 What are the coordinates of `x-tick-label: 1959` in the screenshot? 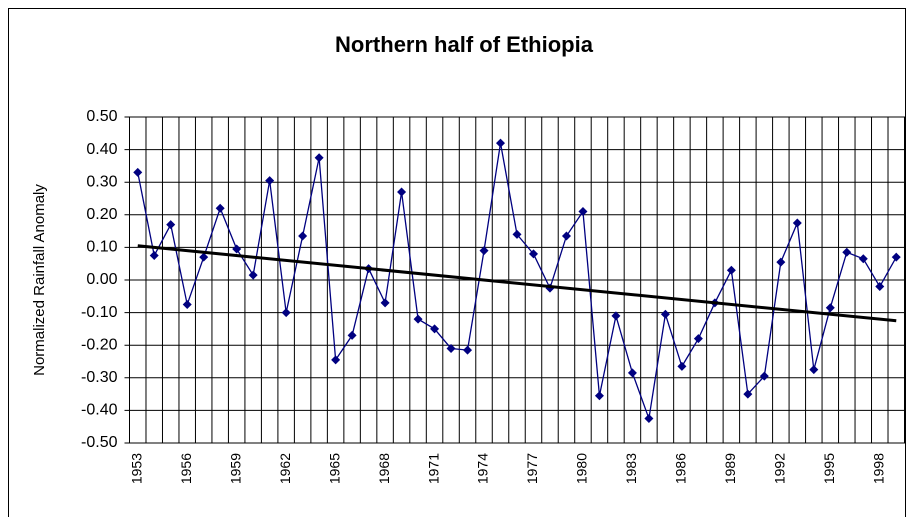 It's located at (235, 468).